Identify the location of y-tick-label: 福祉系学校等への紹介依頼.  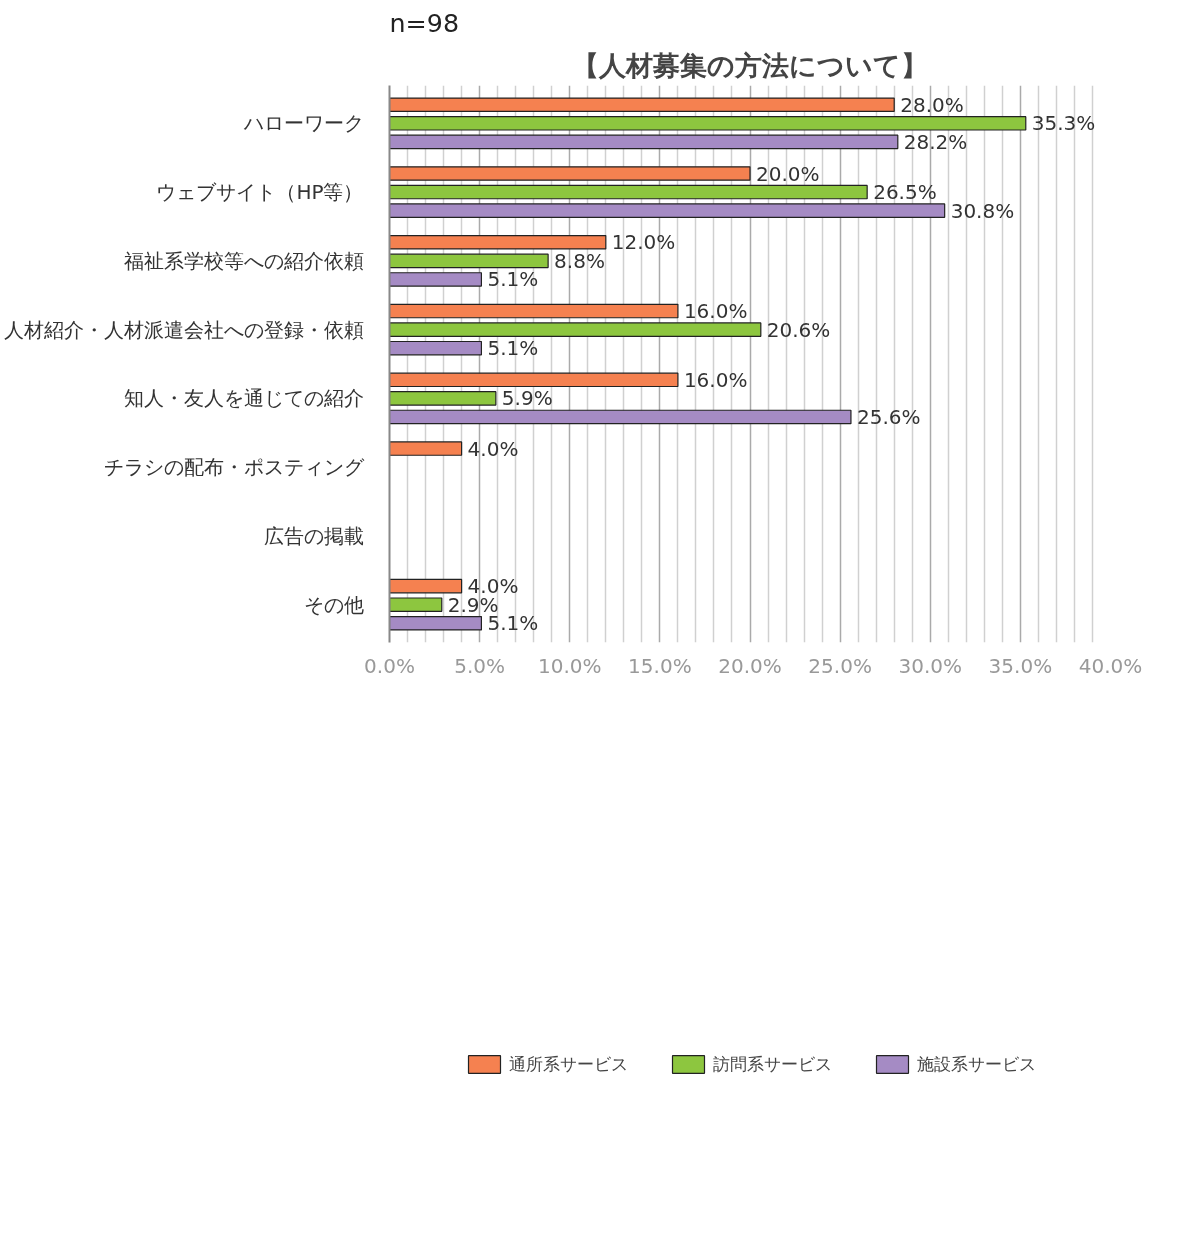
(243, 260).